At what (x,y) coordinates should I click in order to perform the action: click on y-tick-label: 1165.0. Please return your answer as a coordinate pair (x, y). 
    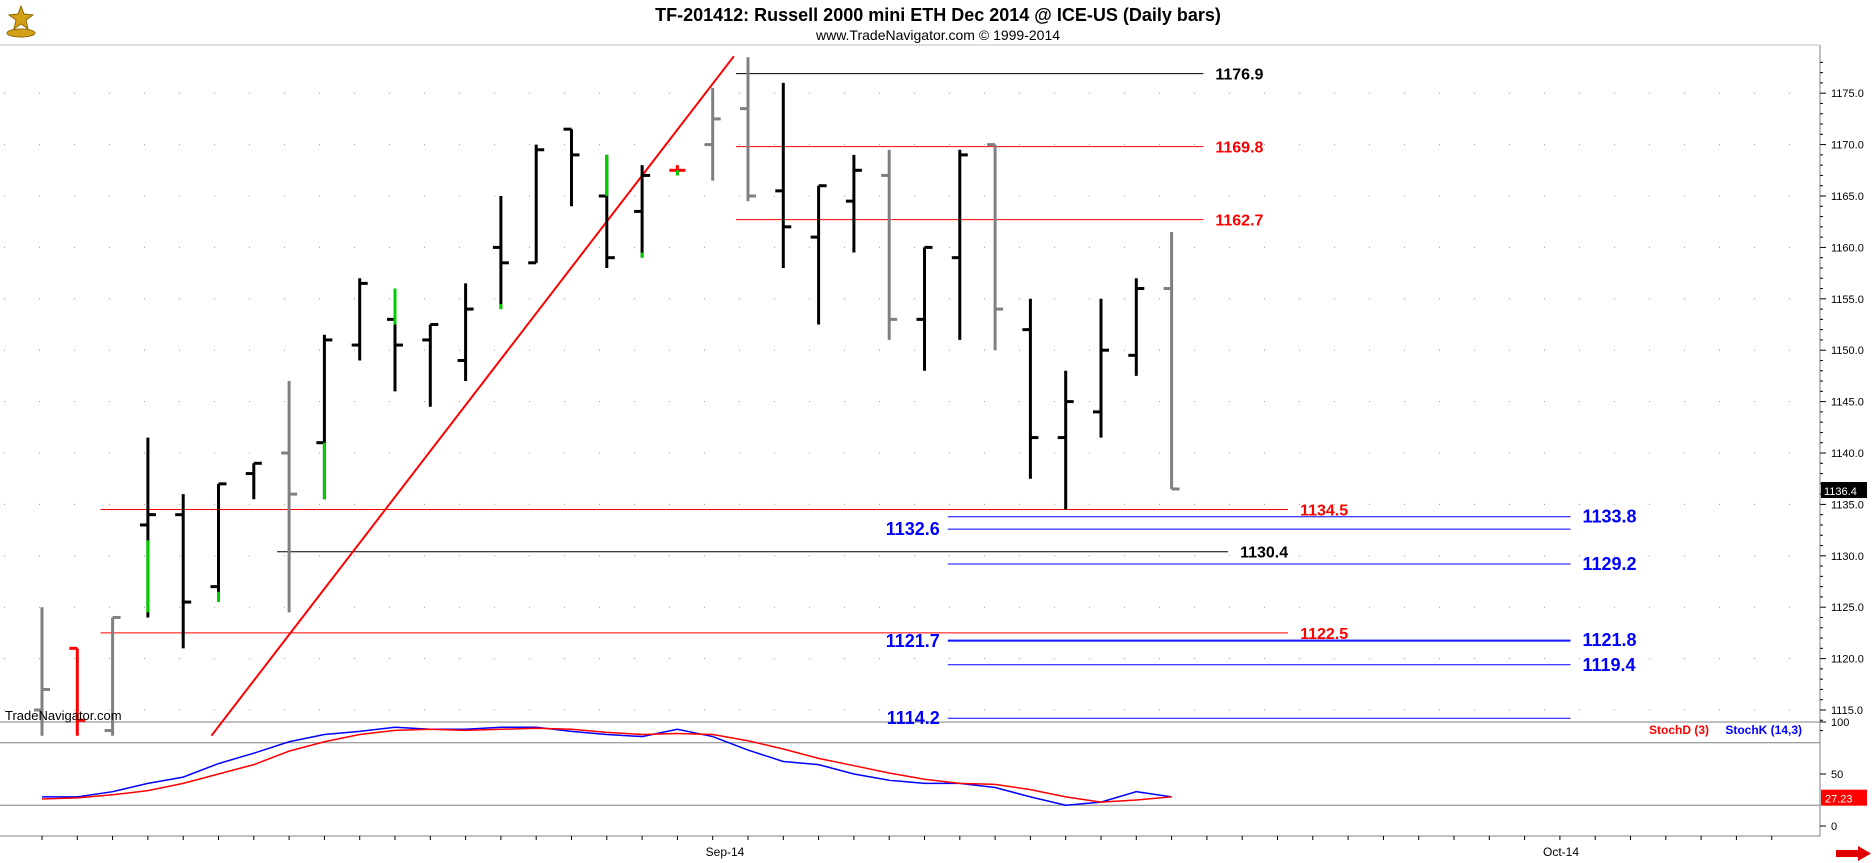
    Looking at the image, I should click on (1847, 197).